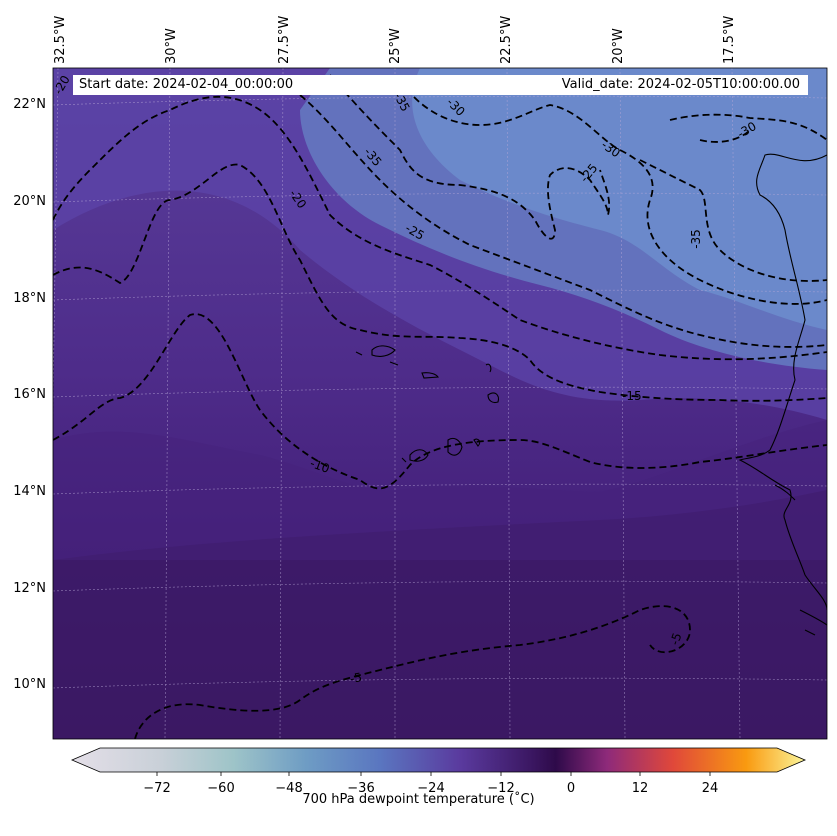 This screenshot has width=837, height=836. I want to click on start-date-label: Start date: 2024-02-04_00:00:00, so click(186, 84).